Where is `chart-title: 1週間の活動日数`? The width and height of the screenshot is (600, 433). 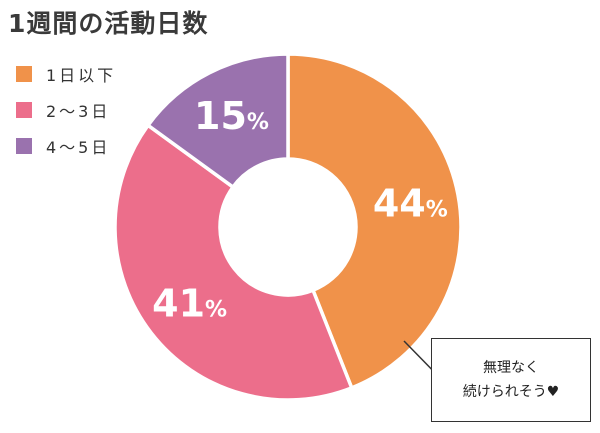
chart-title: 1週間の活動日数 is located at coordinates (108, 23).